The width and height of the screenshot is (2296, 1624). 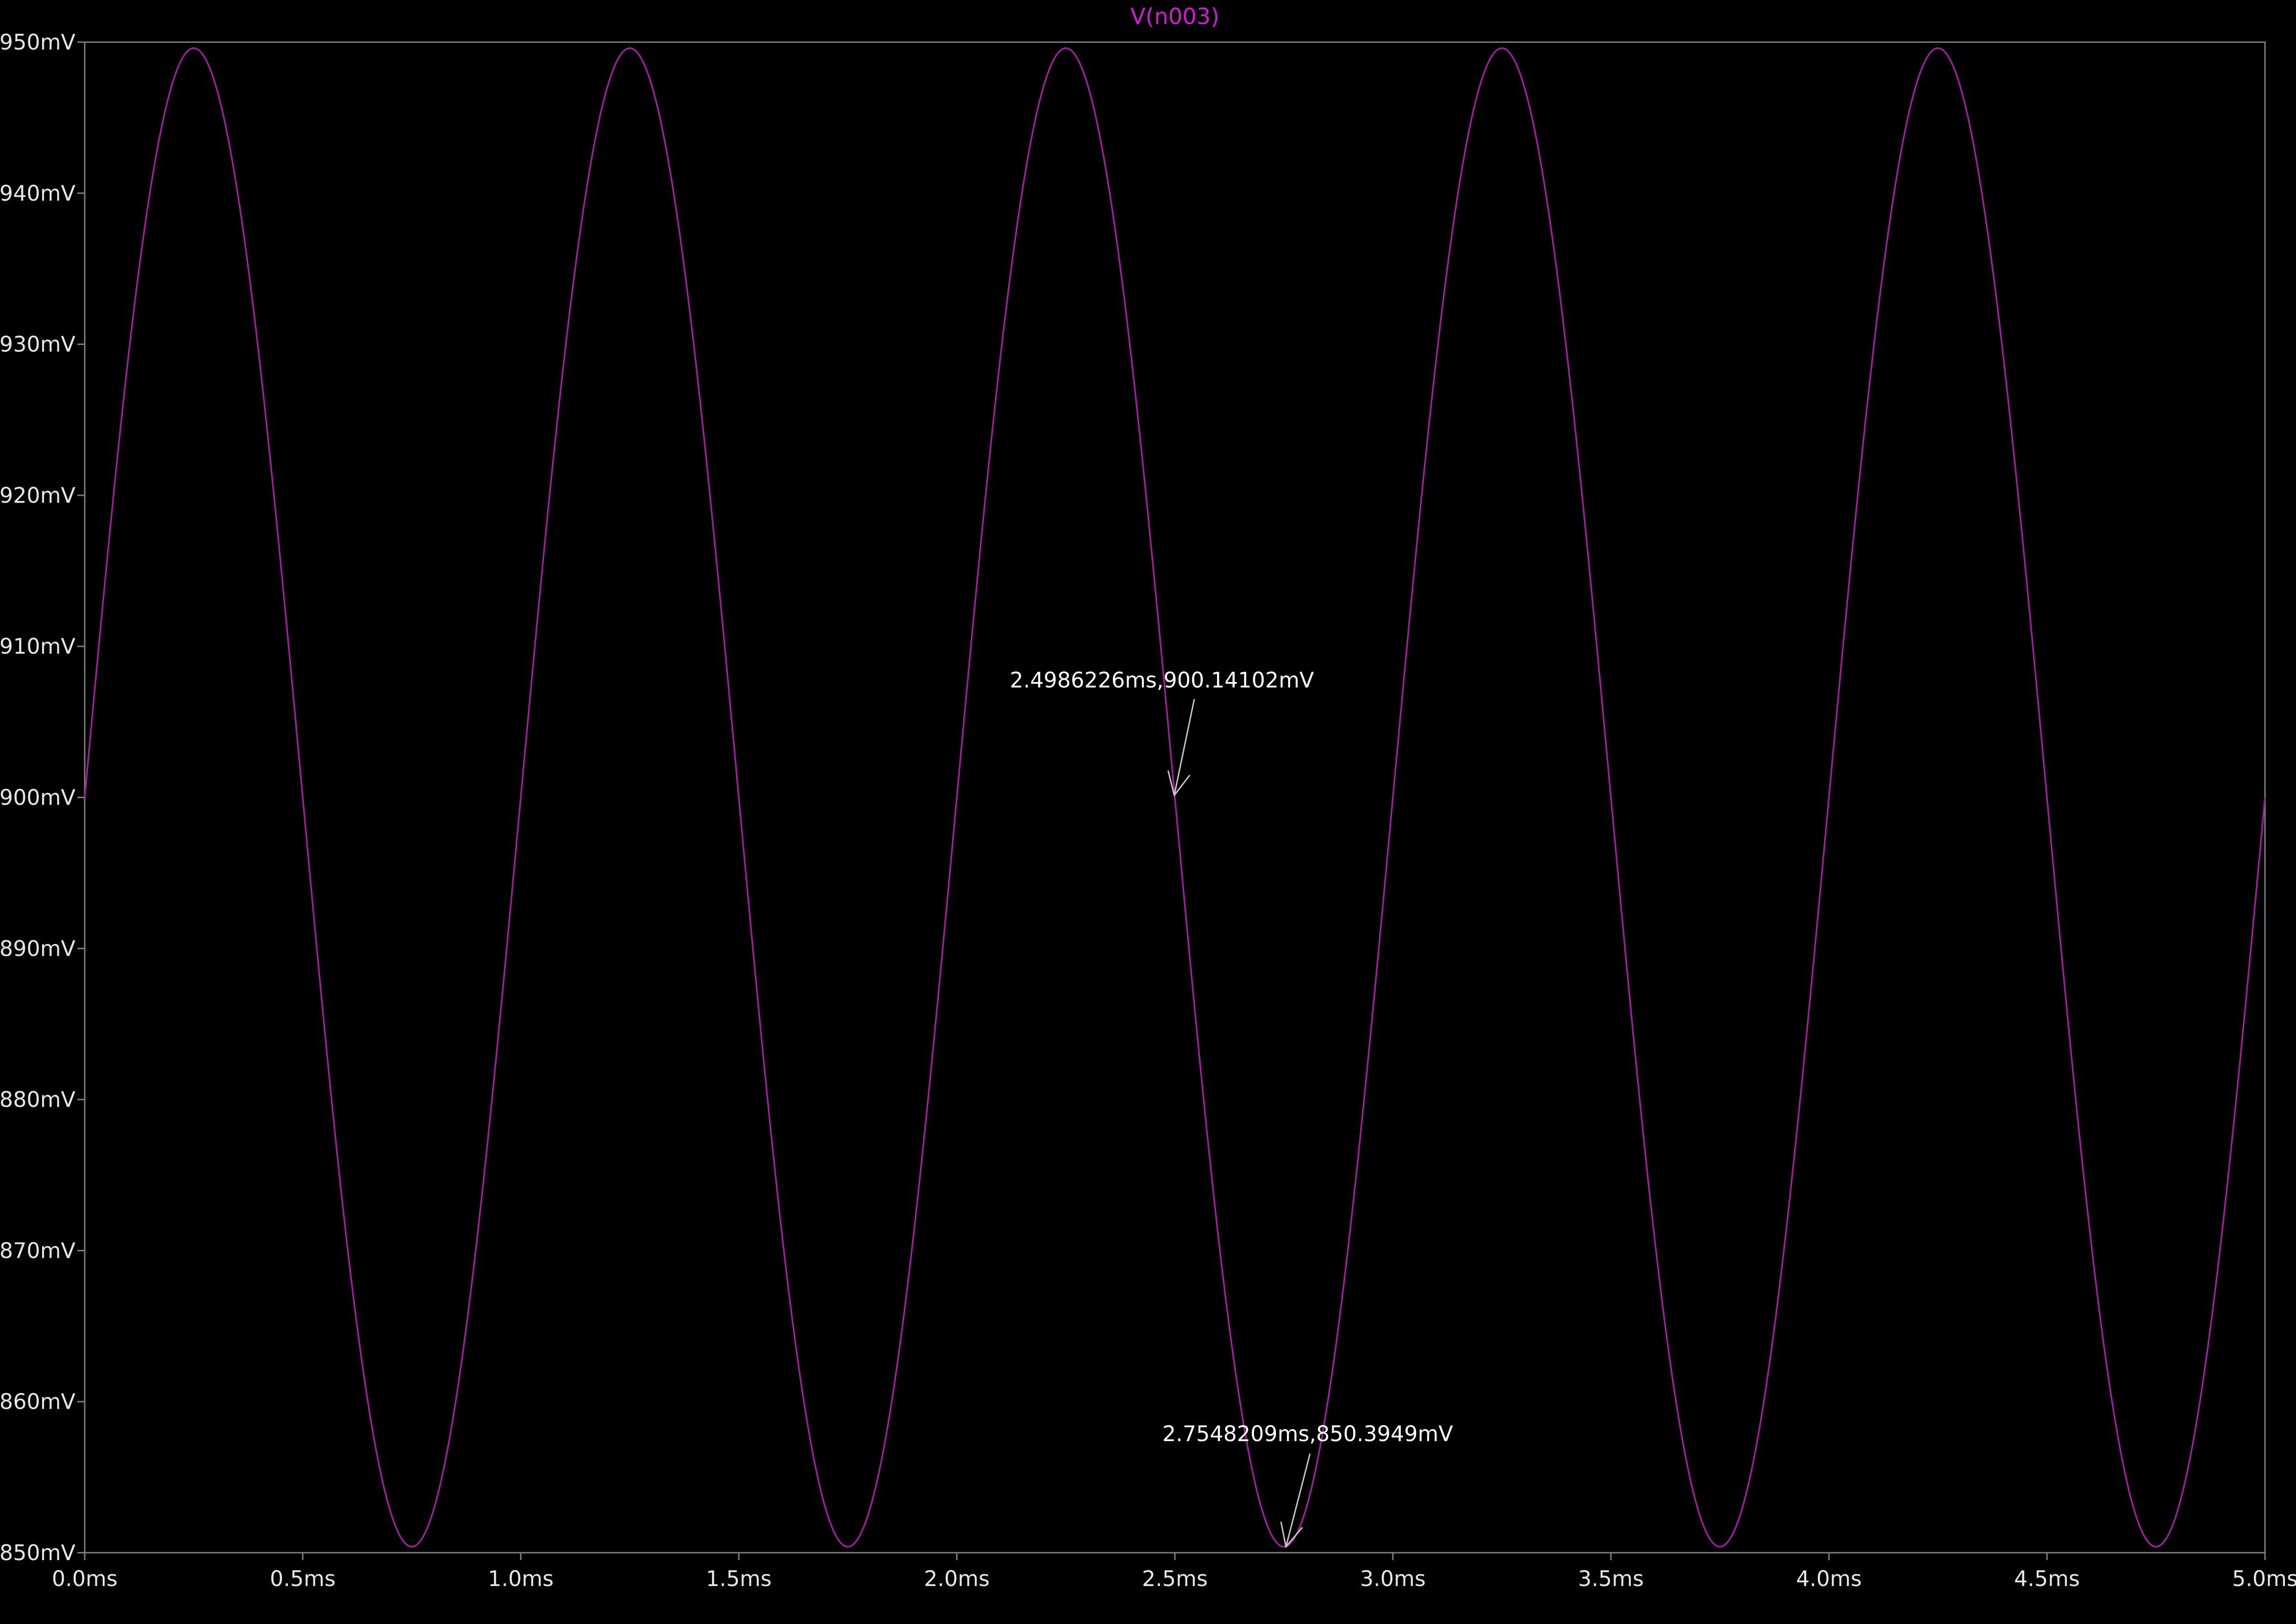 I want to click on y-tick-label: 940mV, so click(x=38, y=193).